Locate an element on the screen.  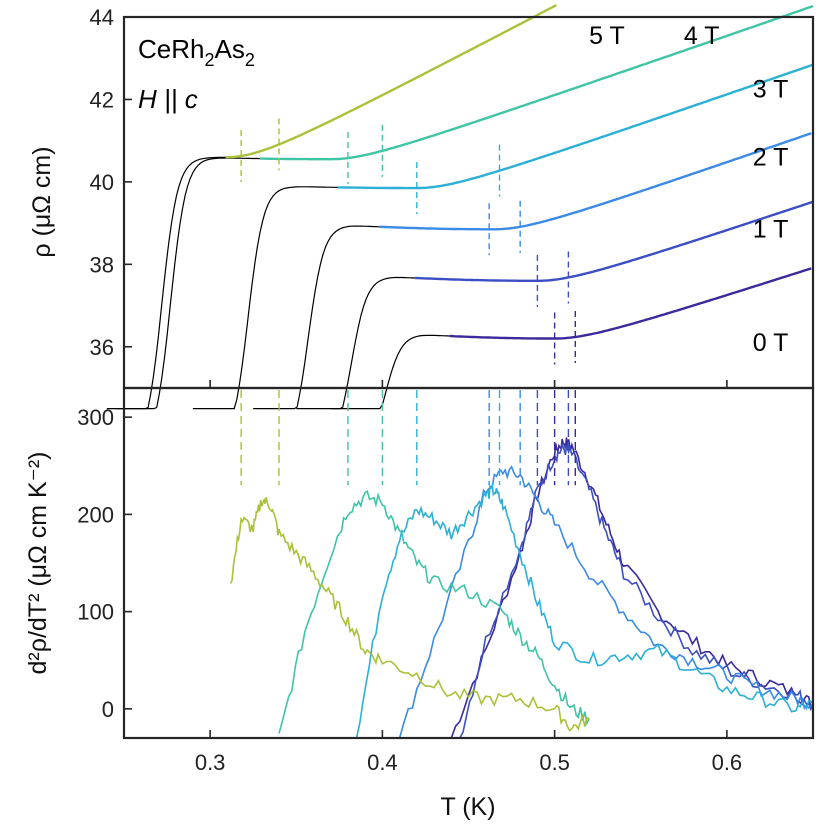
temperature-x-axis-label: T (K) is located at coordinates (467, 807).